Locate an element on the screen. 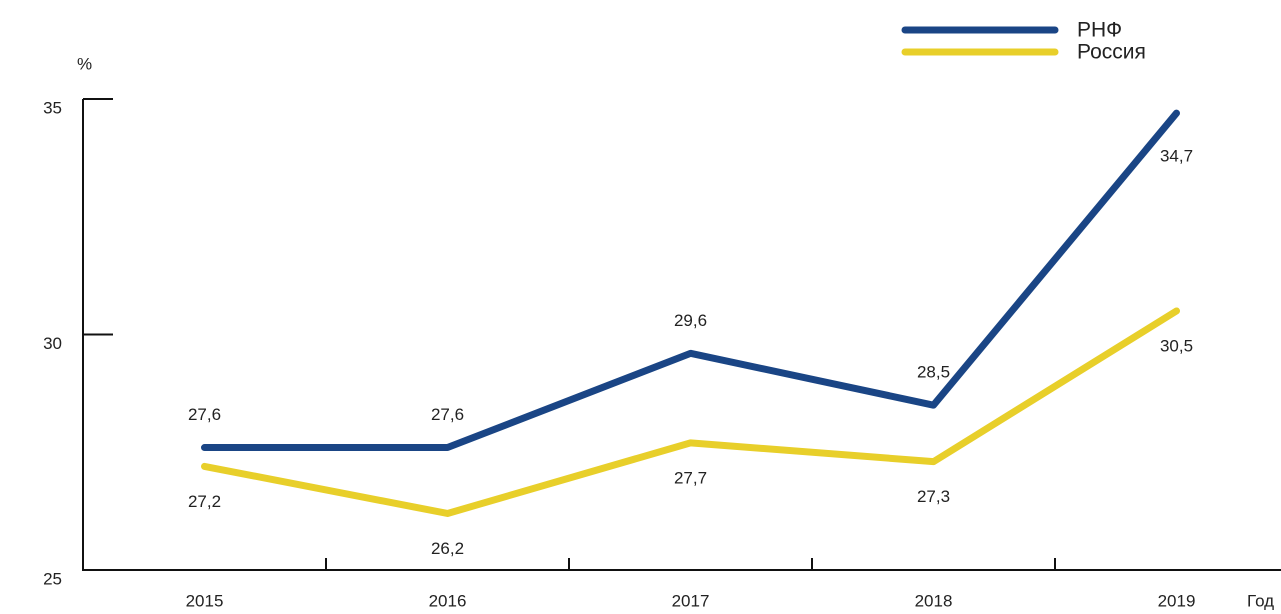 The width and height of the screenshot is (1281, 614). data-label: 27,2 is located at coordinates (204, 501).